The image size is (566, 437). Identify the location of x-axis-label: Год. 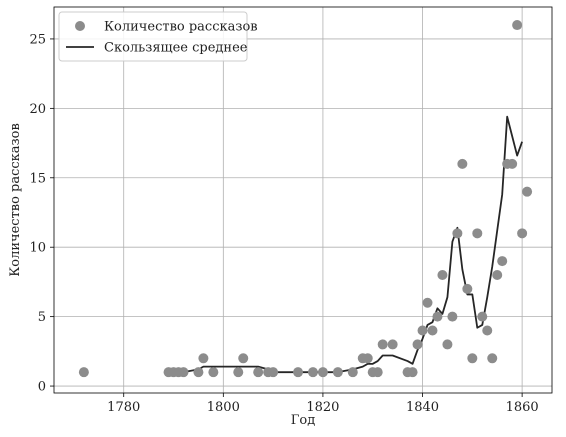
(303, 420).